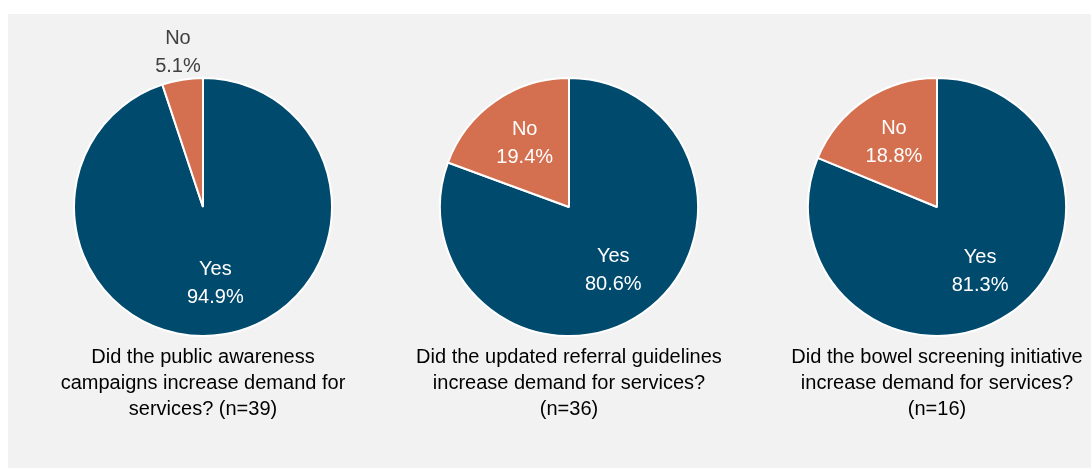 The image size is (1091, 468). I want to click on data-label: 94.9%, so click(215, 295).